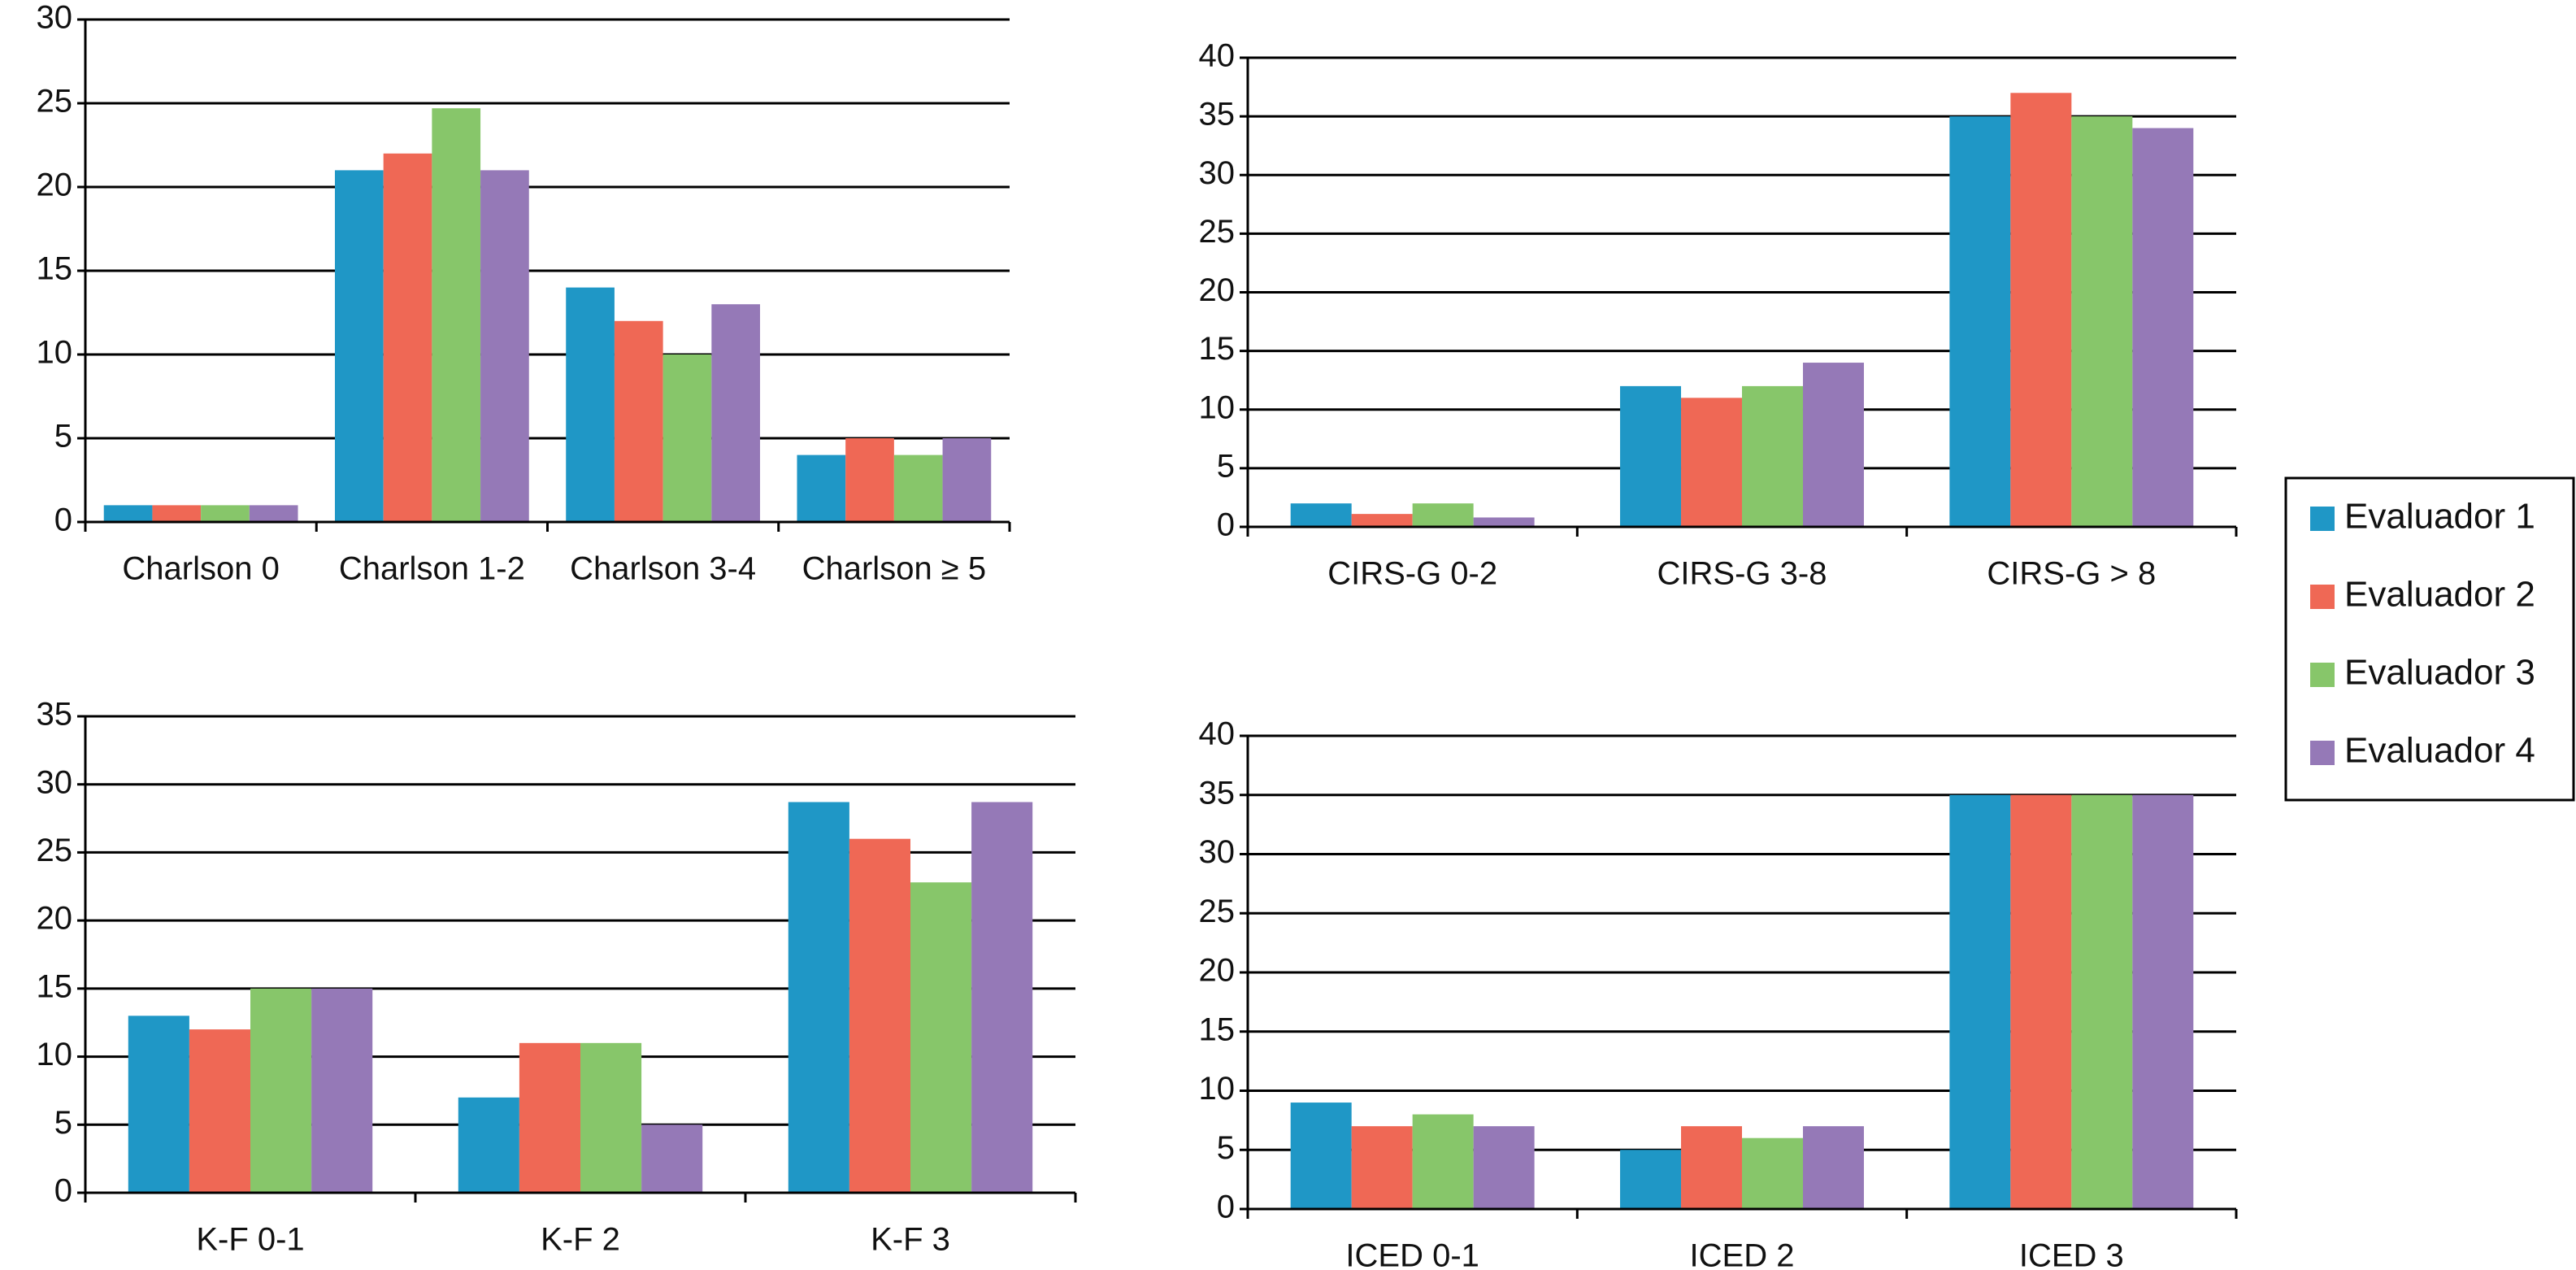 This screenshot has height=1270, width=2576. I want to click on x-tick-label: K-F 3, so click(910, 1240).